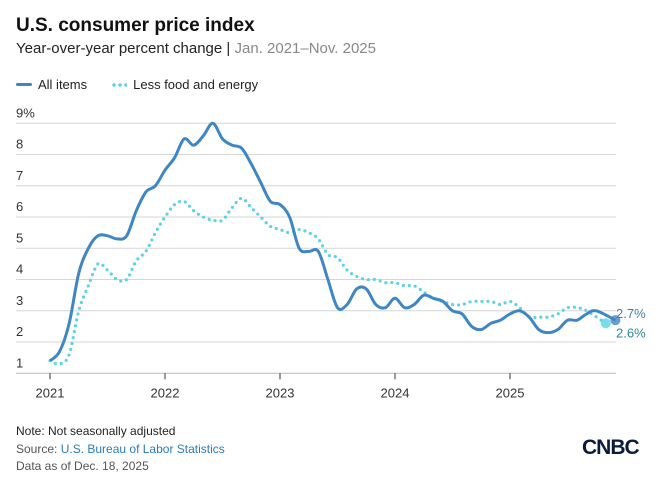 Image resolution: width=659 pixels, height=482 pixels. I want to click on legend-swatch-all-items, so click(24, 84).